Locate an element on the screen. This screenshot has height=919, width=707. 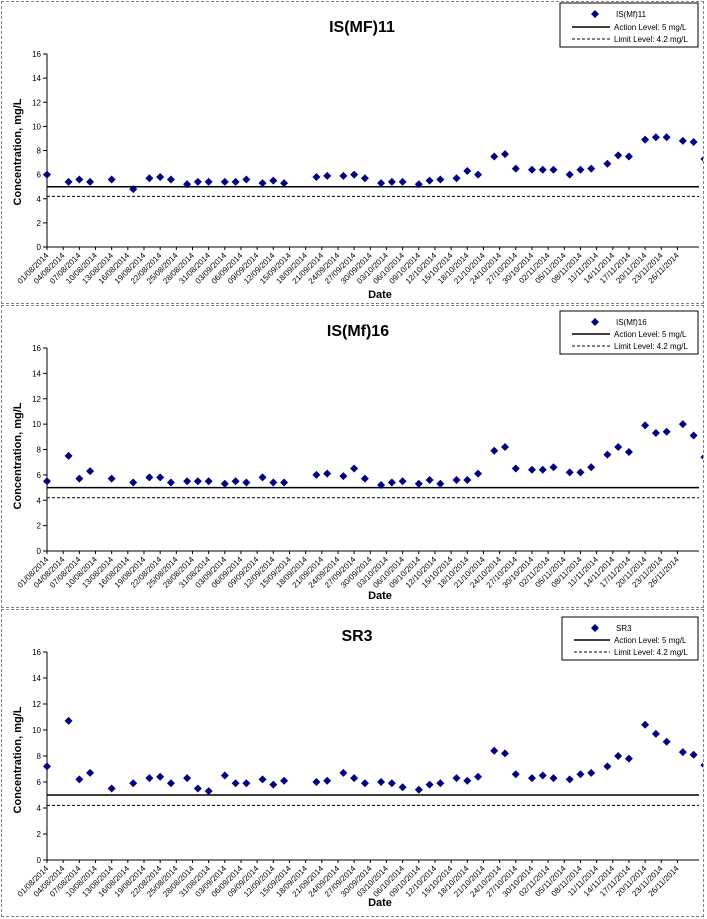
legend-entry-series: IS(Mf)16 is located at coordinates (631, 322).